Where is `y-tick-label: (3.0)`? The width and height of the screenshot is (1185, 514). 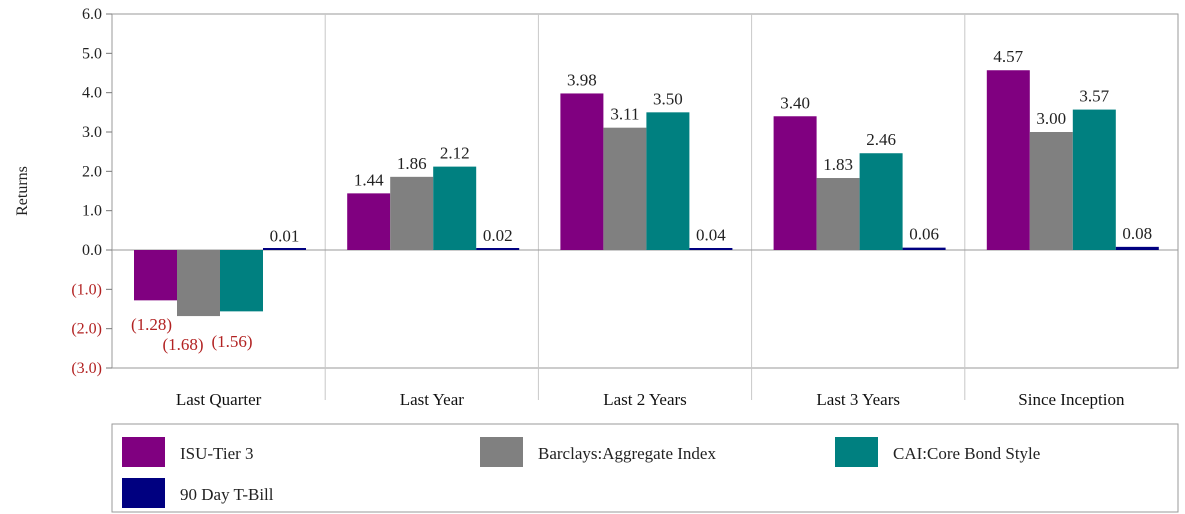
y-tick-label: (3.0) is located at coordinates (86, 368).